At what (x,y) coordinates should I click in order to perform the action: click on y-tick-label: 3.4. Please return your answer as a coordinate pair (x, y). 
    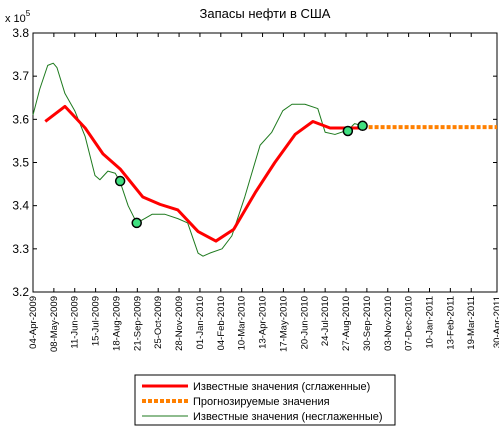
    Looking at the image, I should click on (20, 206).